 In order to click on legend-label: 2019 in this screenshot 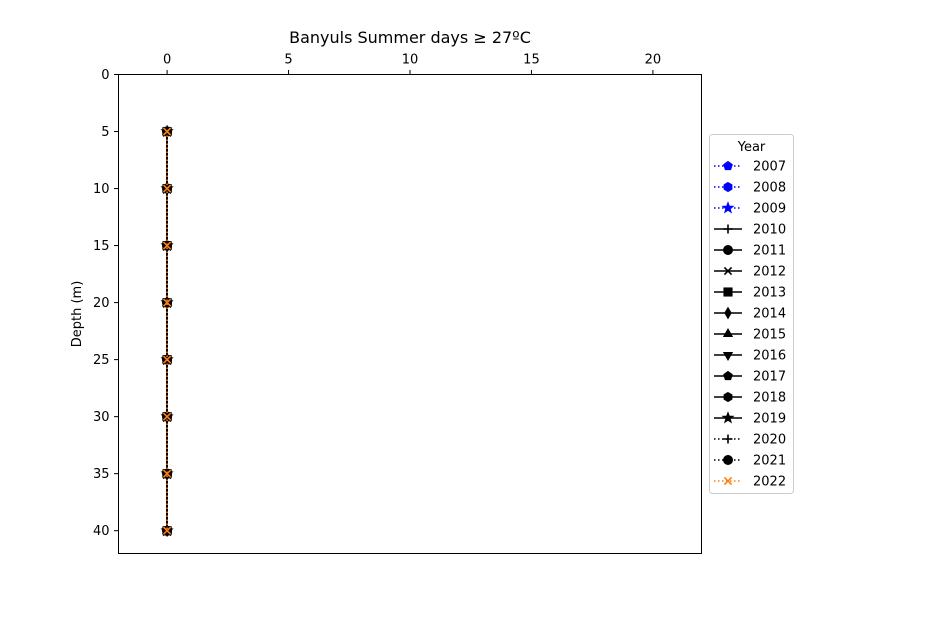, I will do `click(769, 419)`.